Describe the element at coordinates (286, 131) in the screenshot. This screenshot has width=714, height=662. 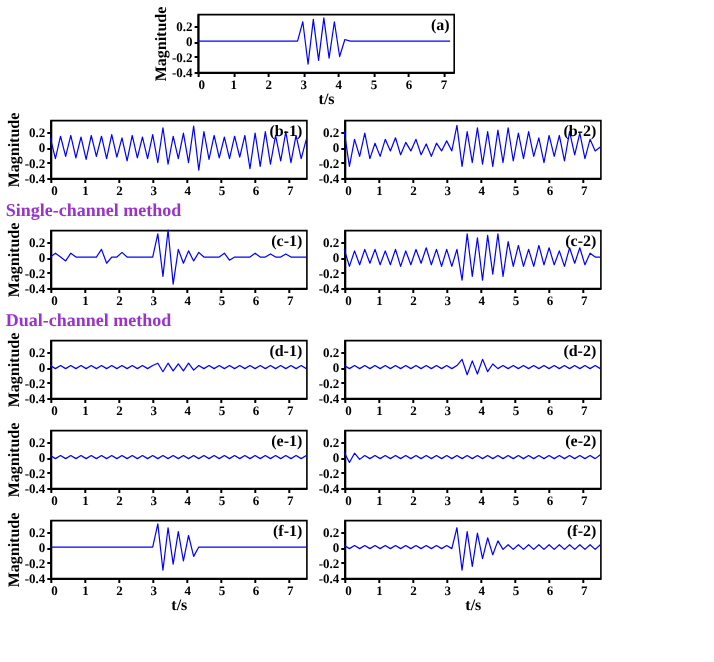
I see `annotation: (b-1)` at that location.